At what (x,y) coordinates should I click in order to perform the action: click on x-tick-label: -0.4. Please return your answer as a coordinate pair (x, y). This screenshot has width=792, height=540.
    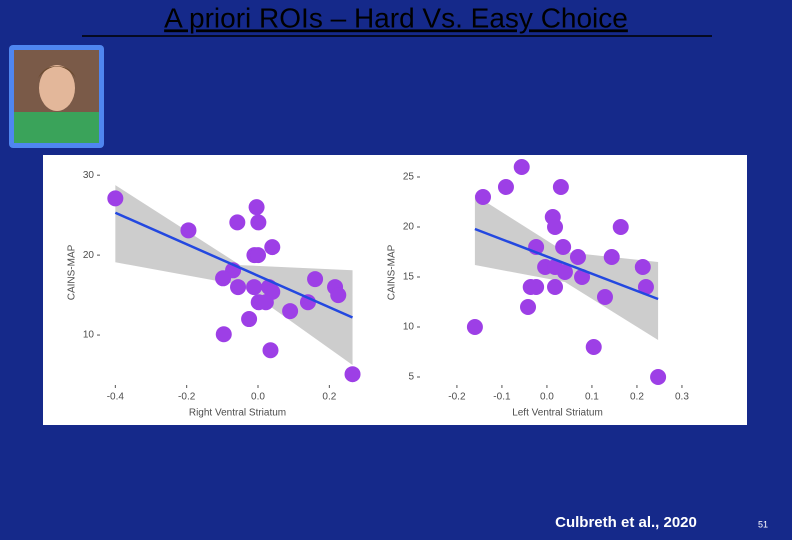
    Looking at the image, I should click on (116, 397).